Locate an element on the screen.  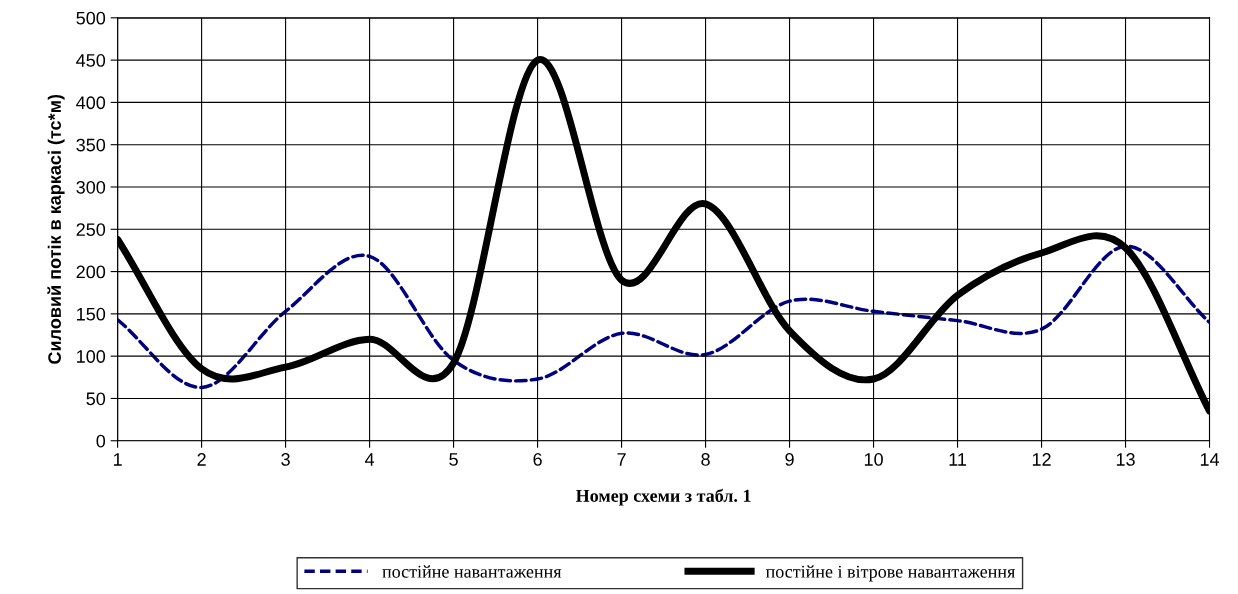
y-tick-label: 0 is located at coordinates (101, 441).